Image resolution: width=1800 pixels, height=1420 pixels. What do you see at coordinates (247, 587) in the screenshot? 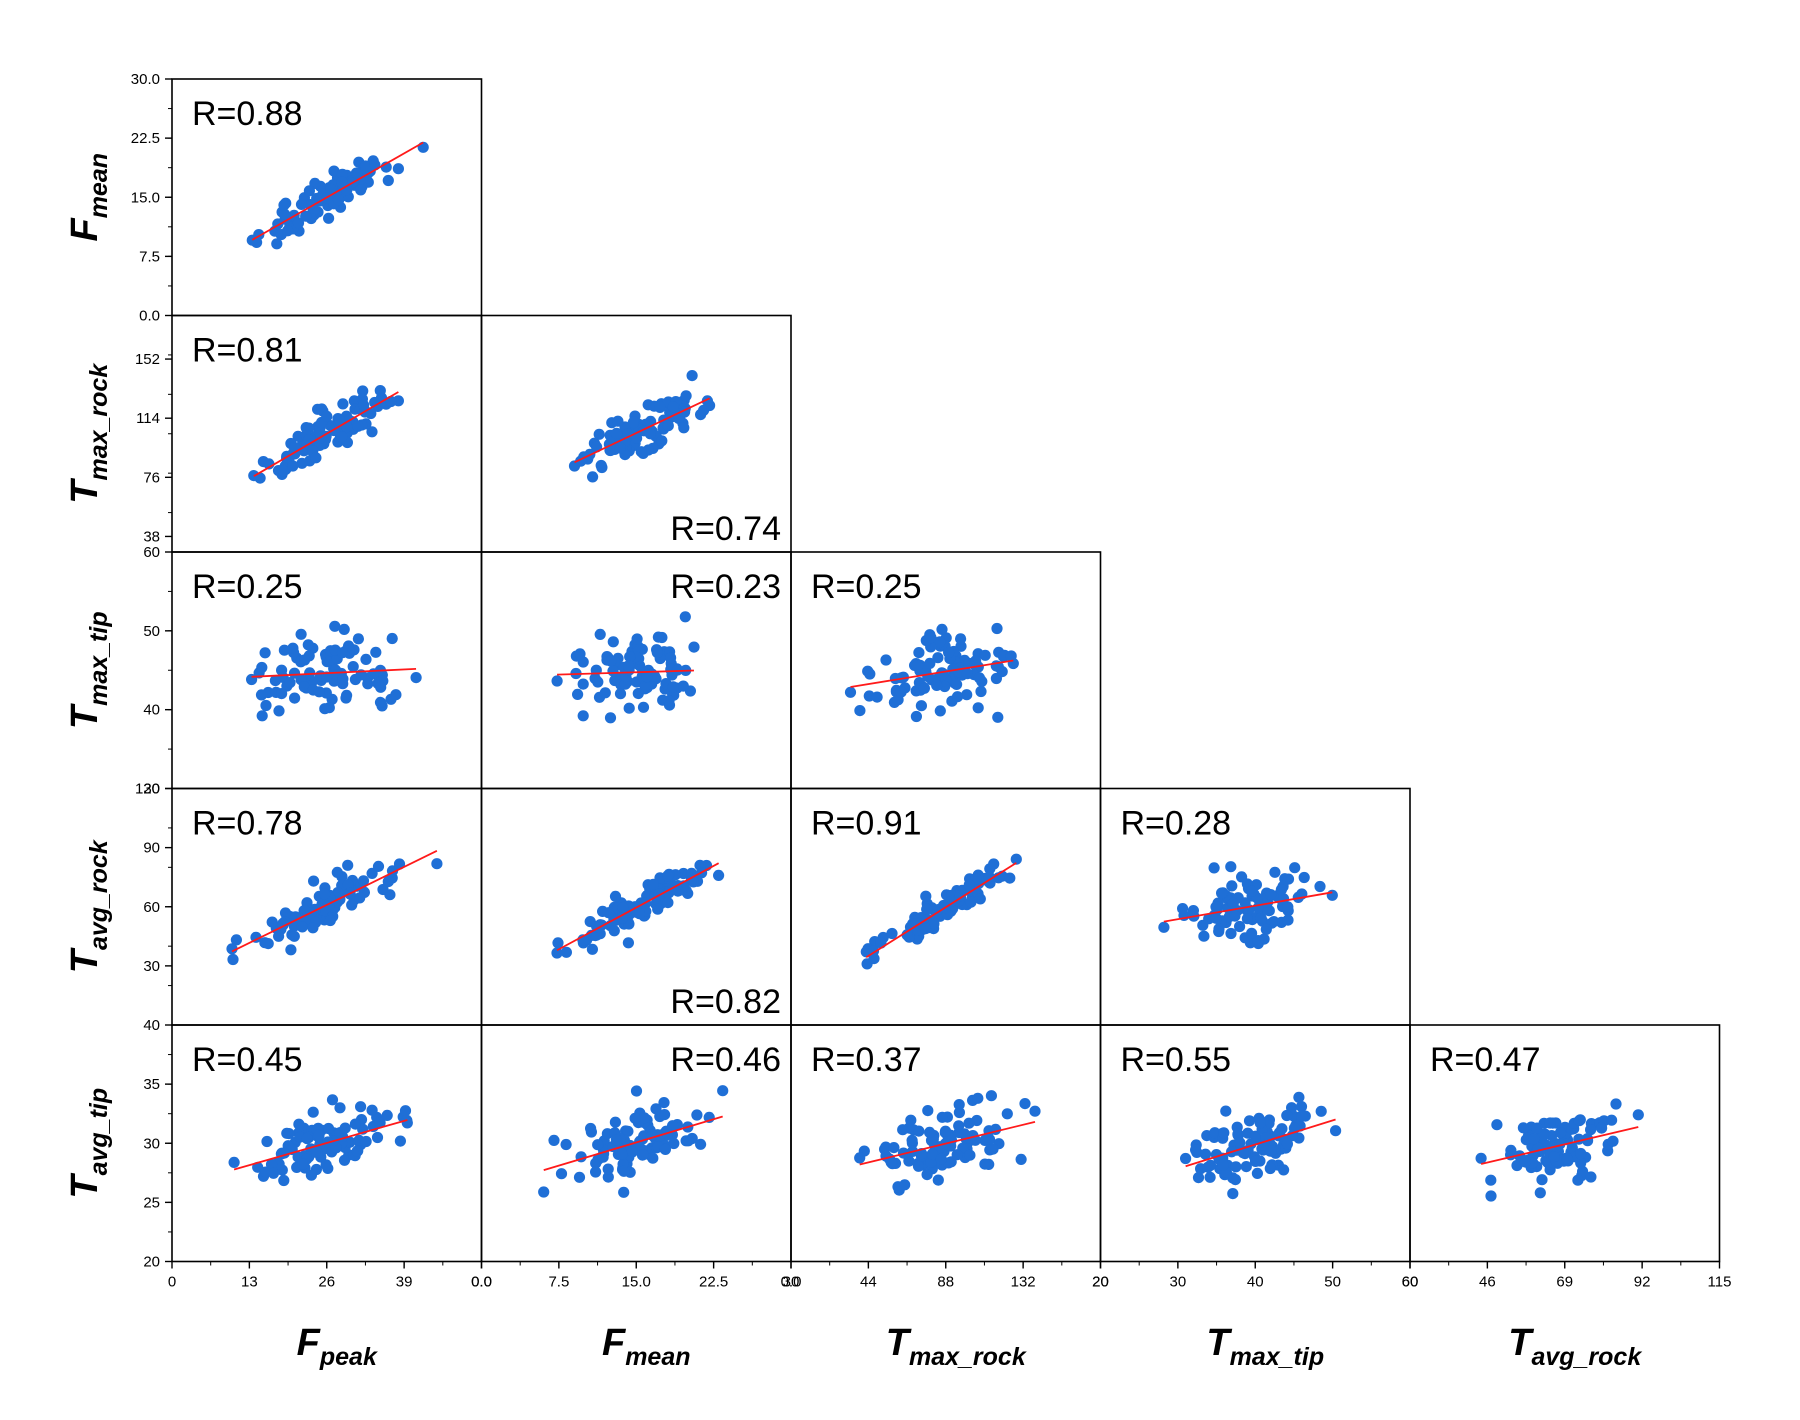
I see `r-value-label: R=0.25` at bounding box center [247, 587].